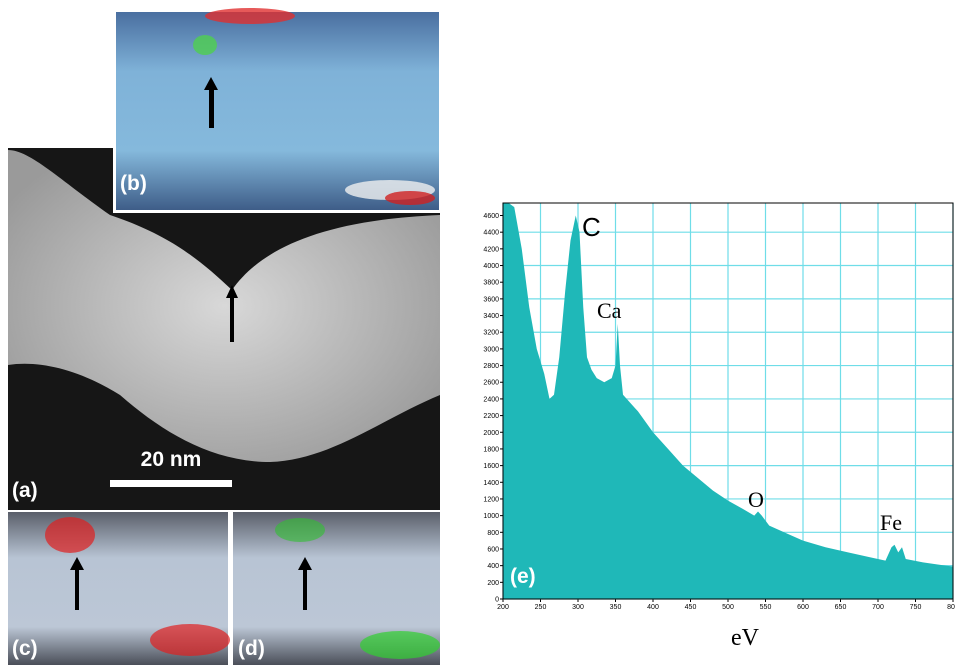  I want to click on x-tick-label: 500, so click(728, 607).